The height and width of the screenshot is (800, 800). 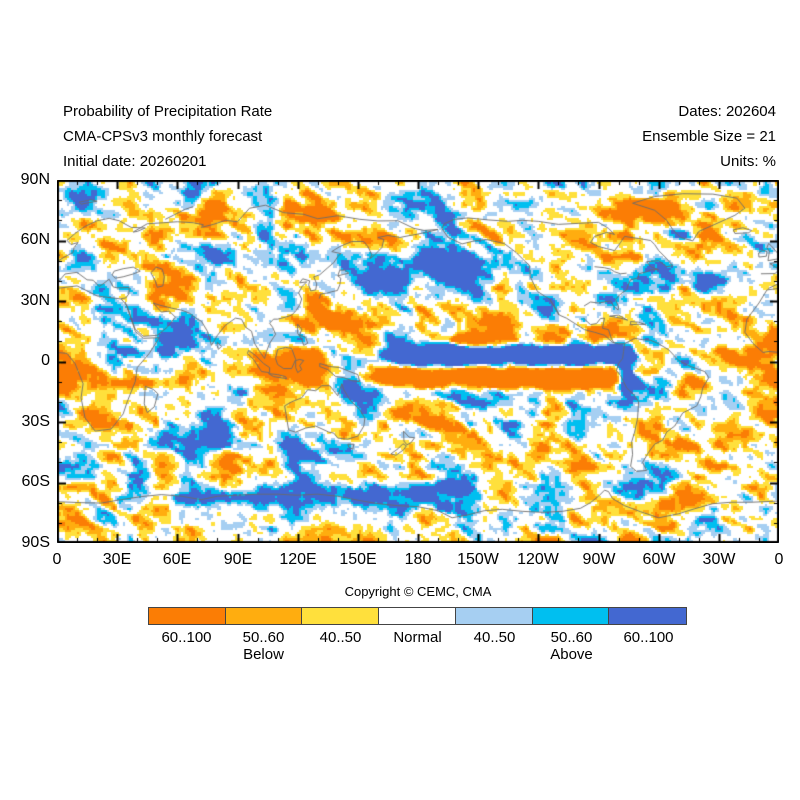 I want to click on lon-label-180: 180, so click(x=418, y=559).